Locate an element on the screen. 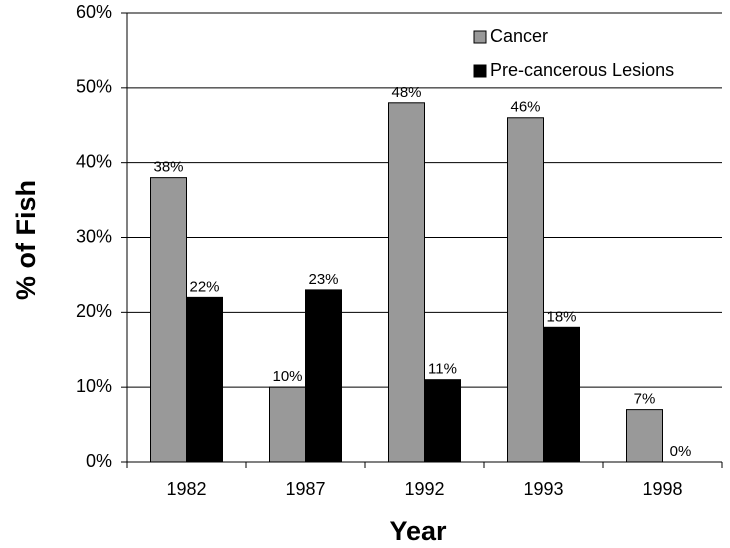  legend-label: Pre-cancerous Lesions is located at coordinates (582, 70).